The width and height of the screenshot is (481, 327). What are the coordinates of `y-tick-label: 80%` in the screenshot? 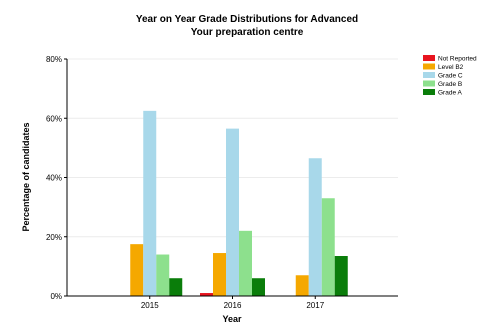 It's located at (54, 59).